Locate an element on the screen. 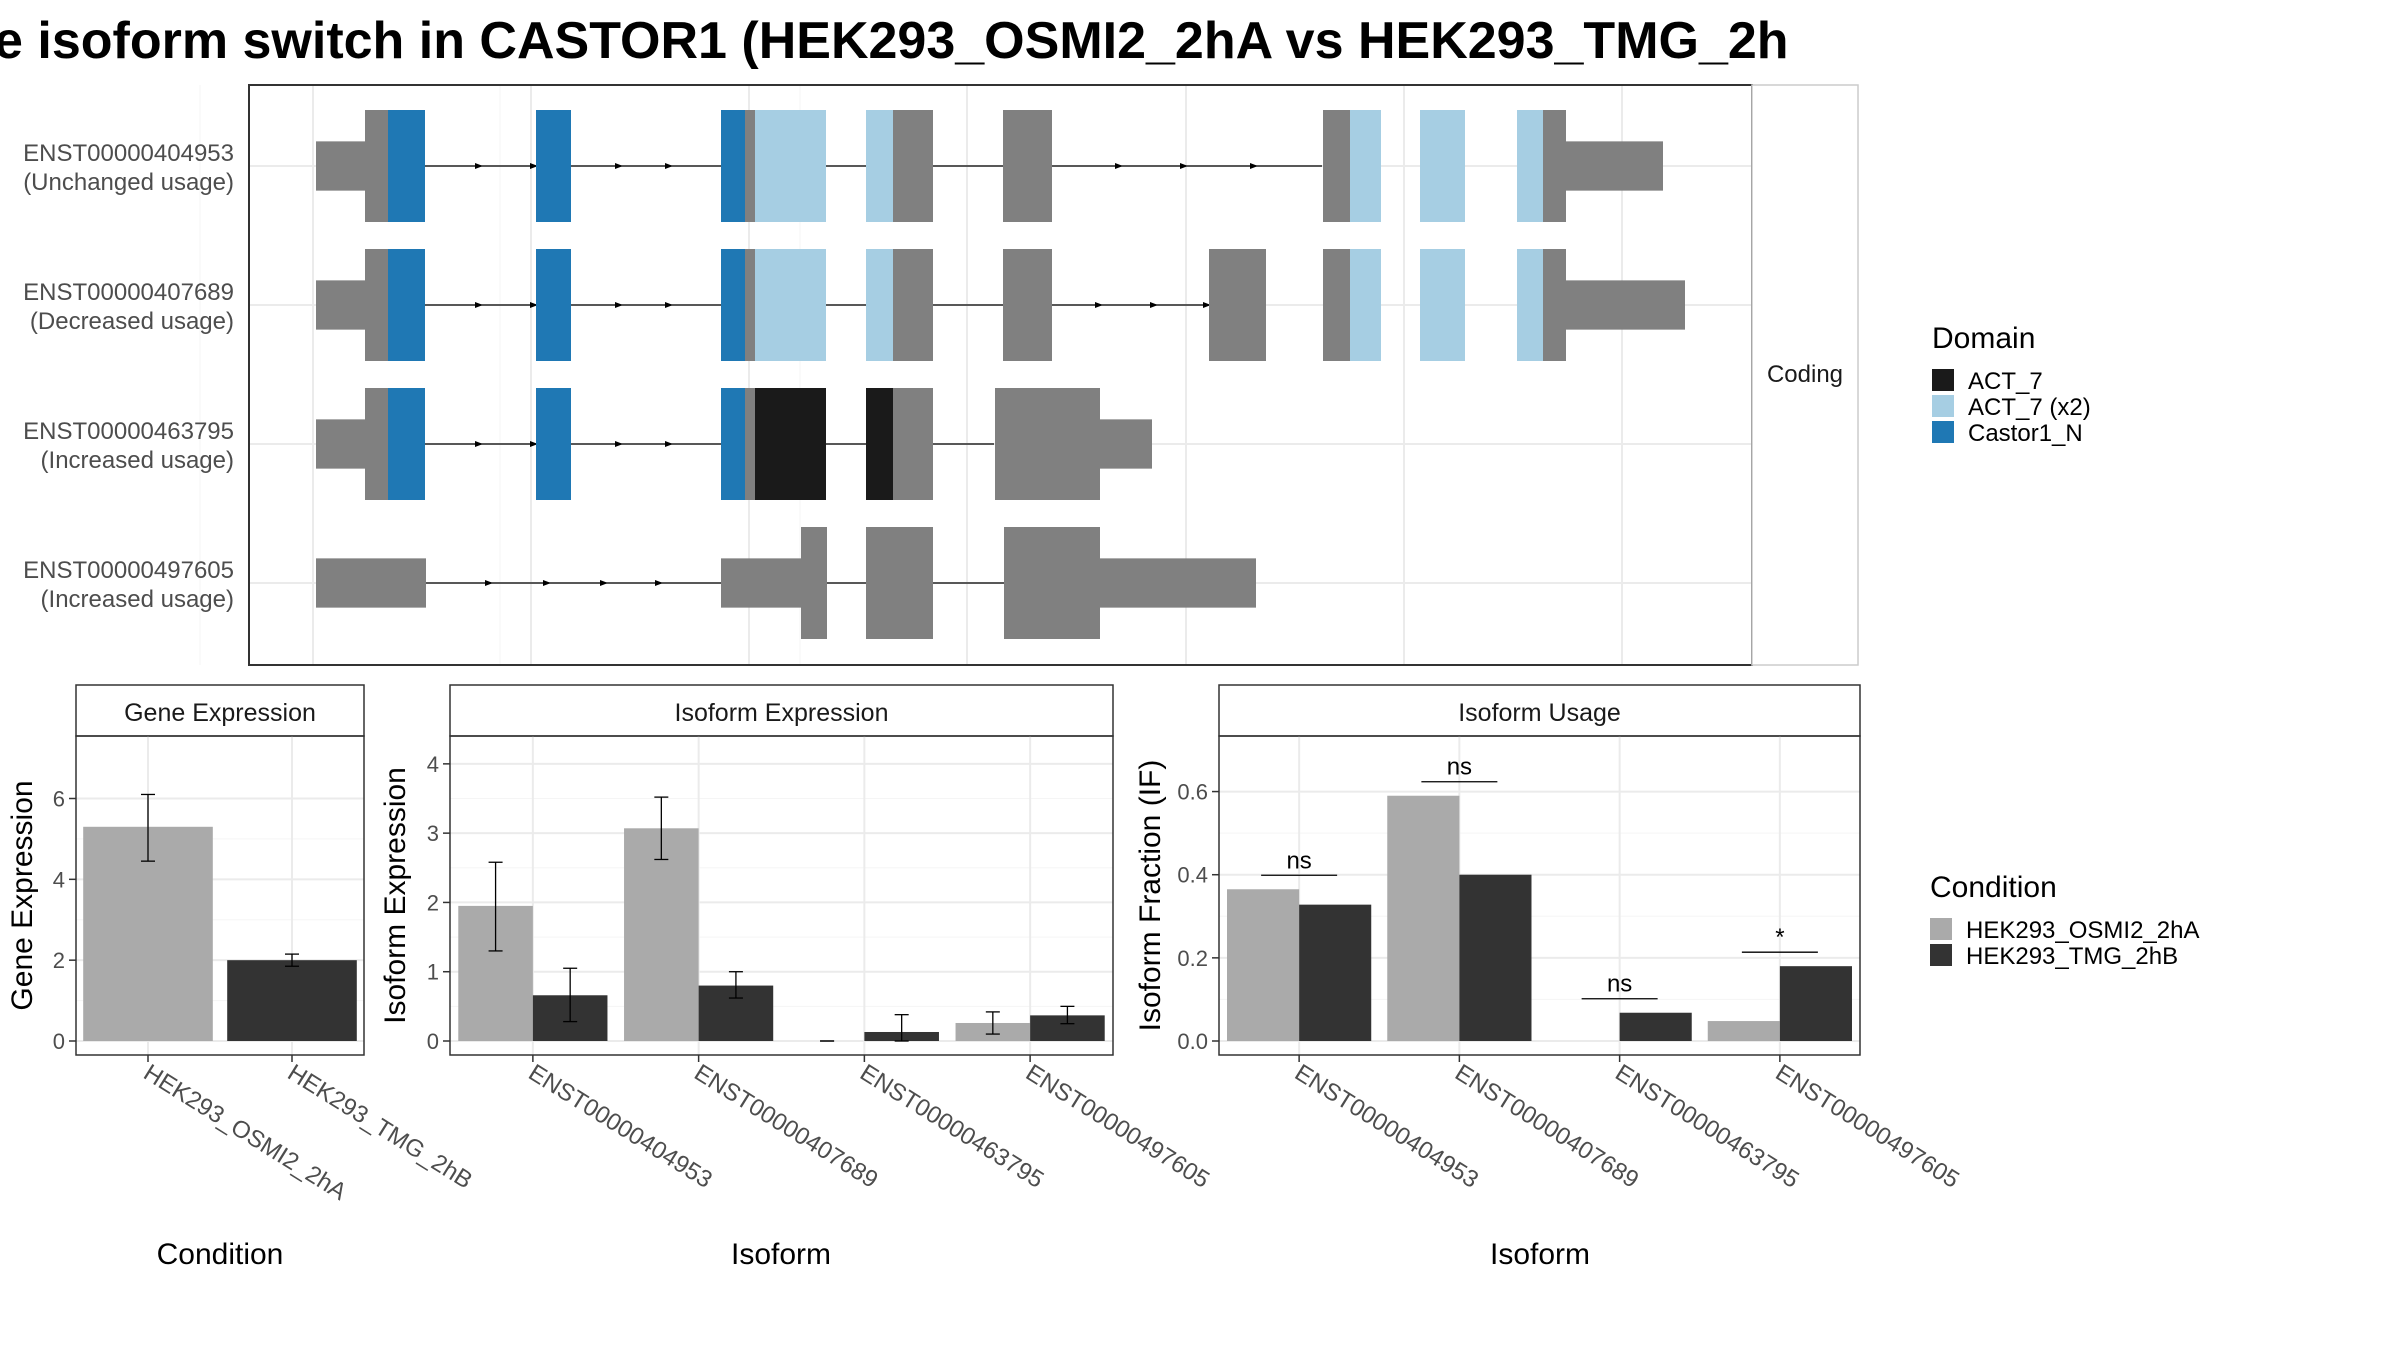  x-tick-label: ENST00000463795 is located at coordinates (951, 1126).